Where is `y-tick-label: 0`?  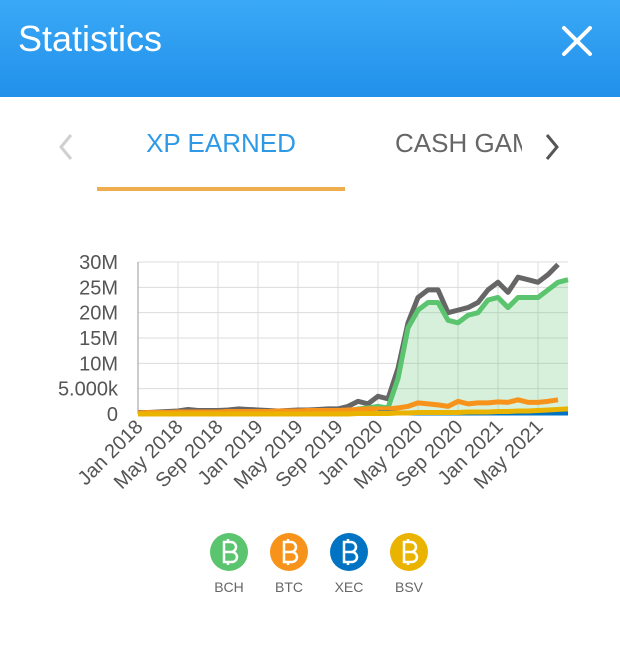 y-tick-label: 0 is located at coordinates (112, 415).